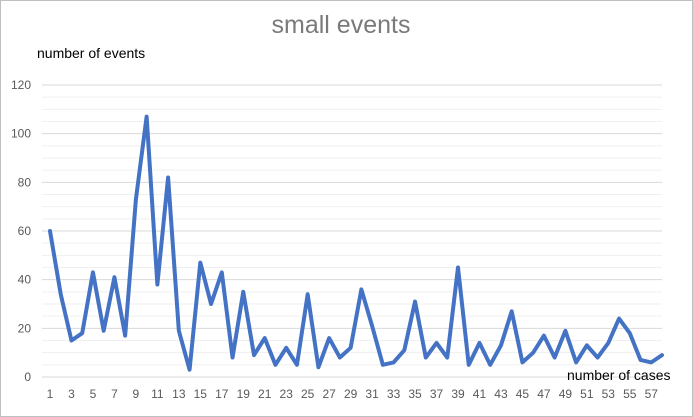 This screenshot has width=693, height=417. I want to click on x-tick-label: 37, so click(437, 394).